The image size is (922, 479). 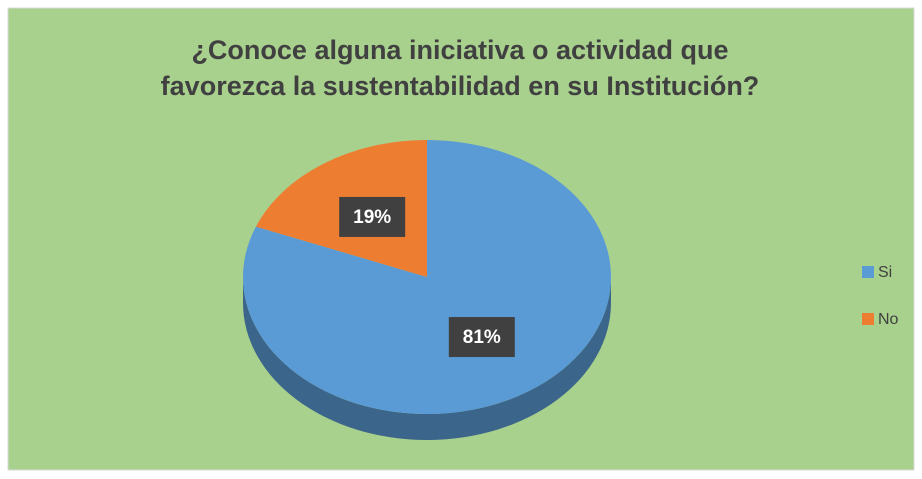 What do you see at coordinates (888, 319) in the screenshot?
I see `legend-label: No` at bounding box center [888, 319].